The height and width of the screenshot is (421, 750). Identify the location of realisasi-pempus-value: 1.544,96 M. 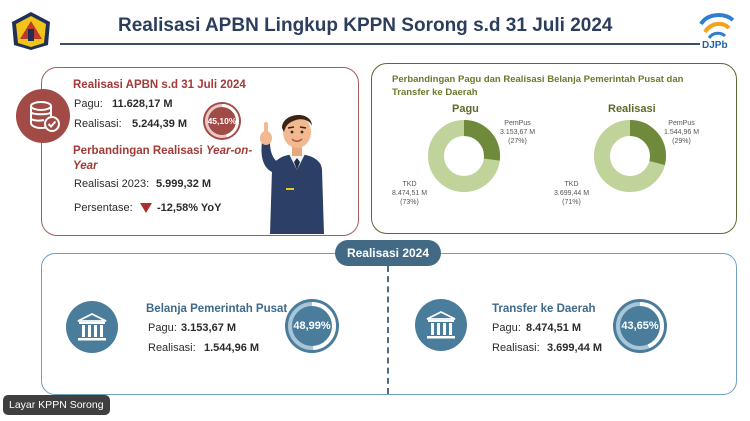
(682, 132).